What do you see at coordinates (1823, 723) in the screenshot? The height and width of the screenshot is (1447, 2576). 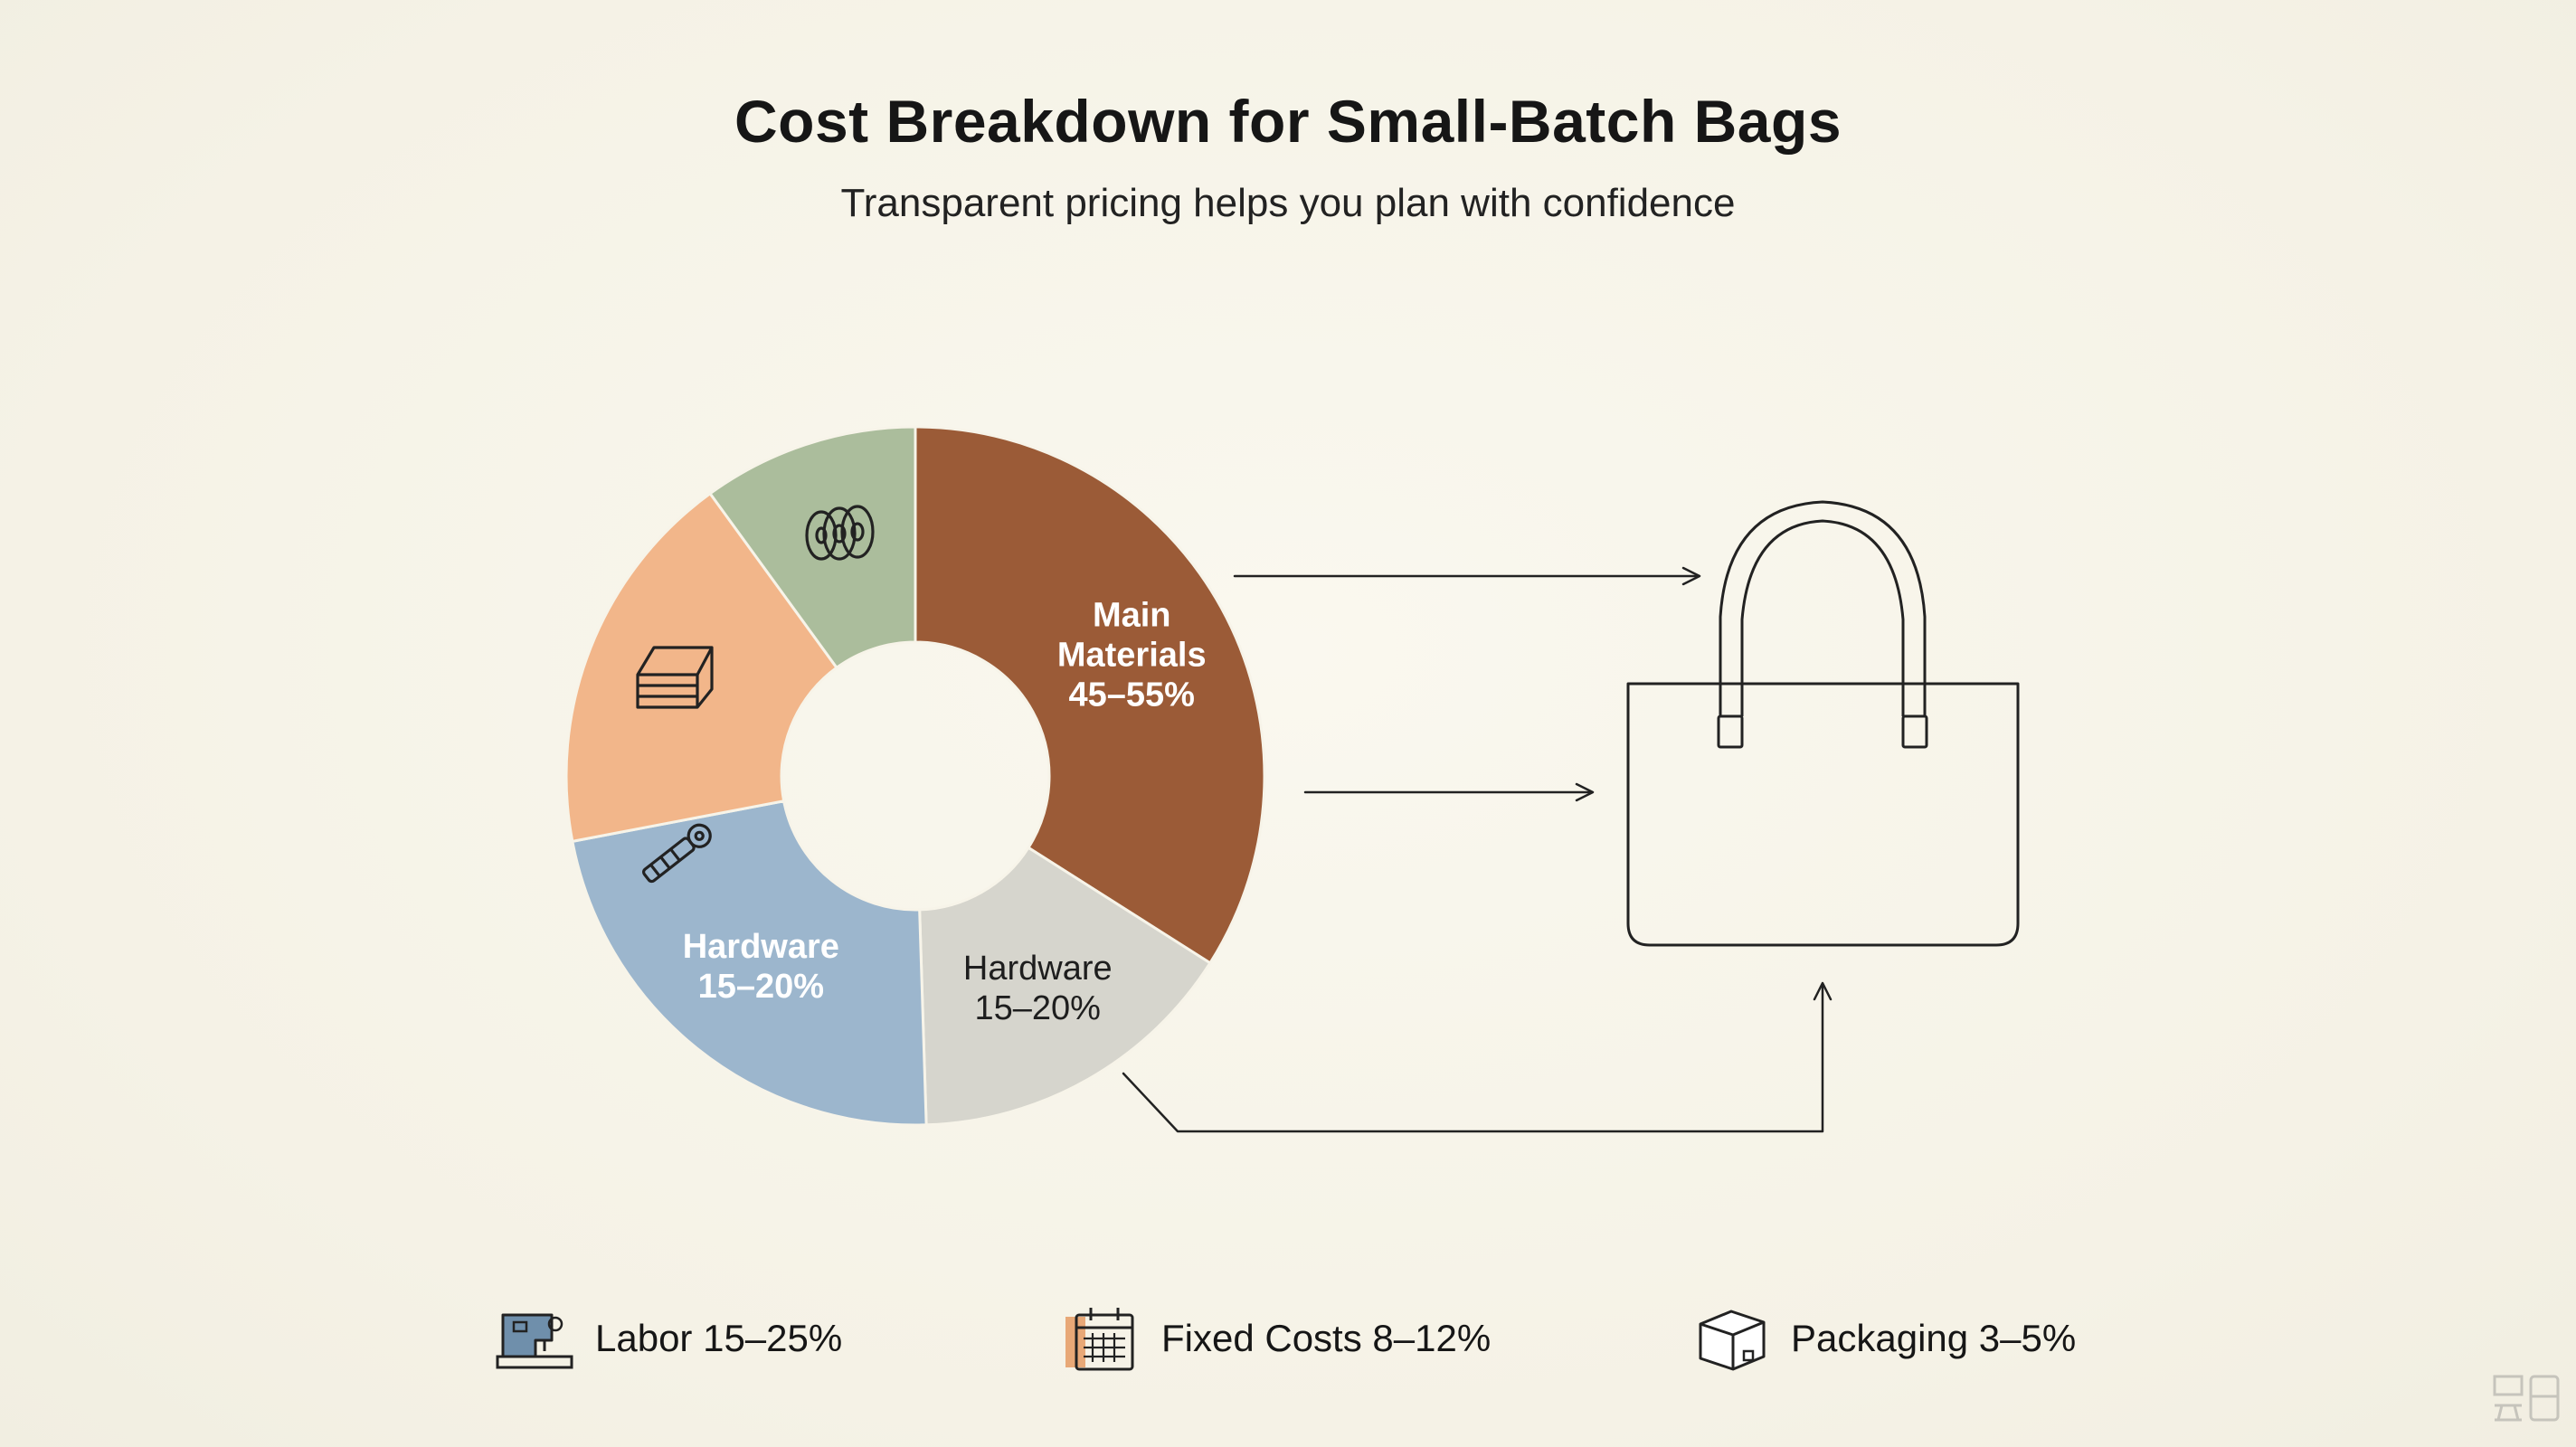 I see `tote-bag-icon` at bounding box center [1823, 723].